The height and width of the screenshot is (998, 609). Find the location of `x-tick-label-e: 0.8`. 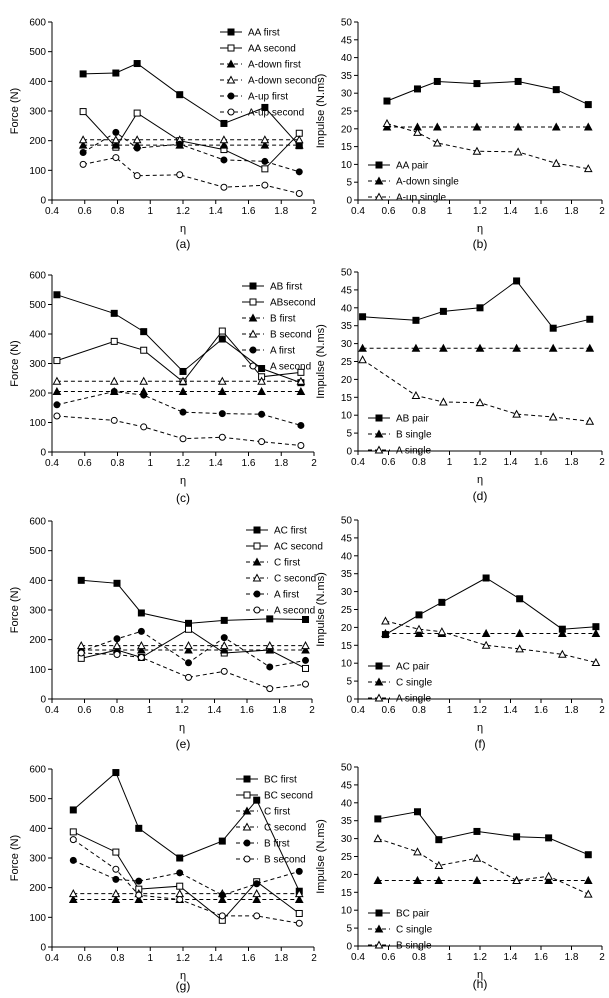

x-tick-label-e: 0.8 is located at coordinates (117, 710).